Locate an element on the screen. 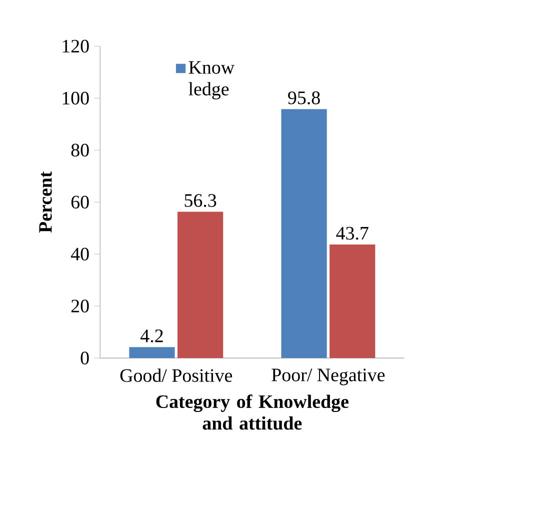 The height and width of the screenshot is (506, 539). y-tick-label: 60 is located at coordinates (80, 202).